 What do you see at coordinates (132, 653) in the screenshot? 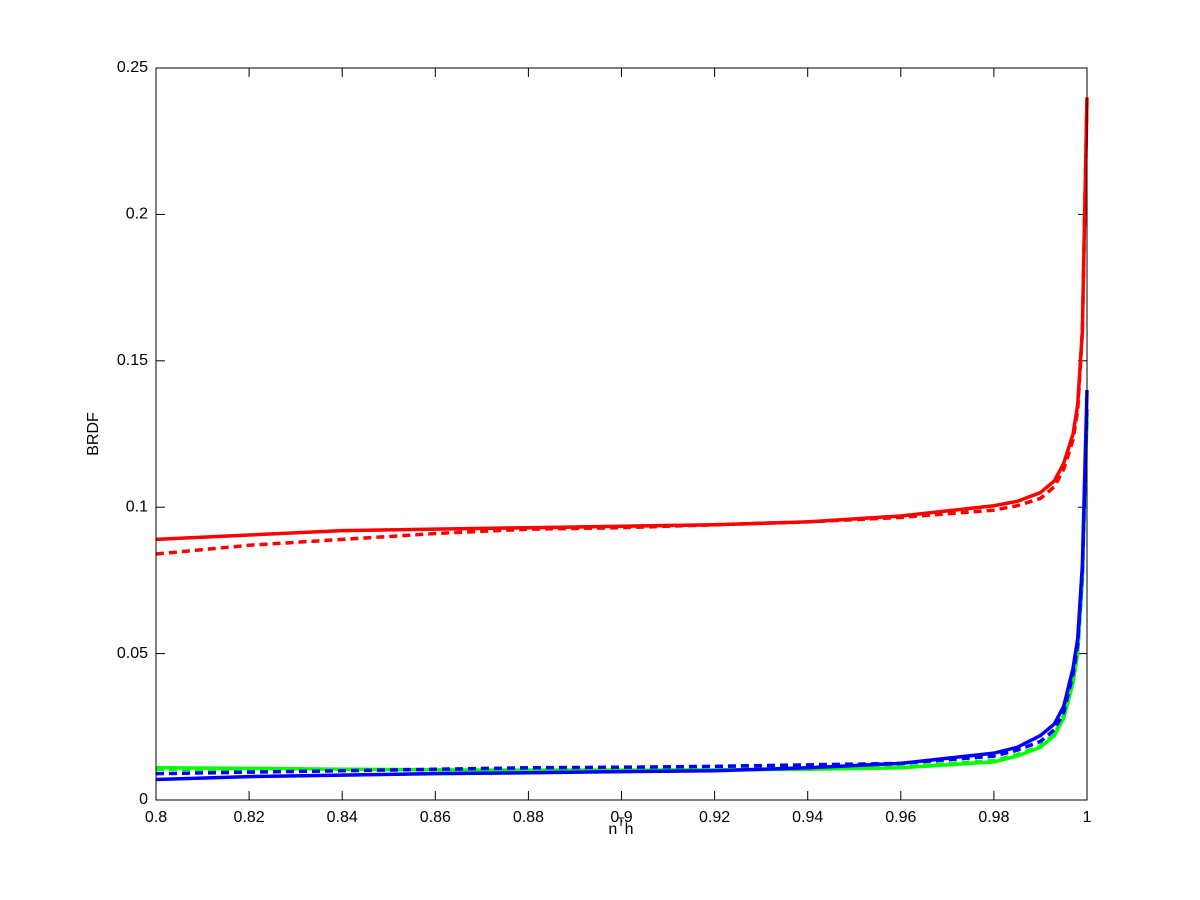
I see `y-tick-label: 0.05` at bounding box center [132, 653].